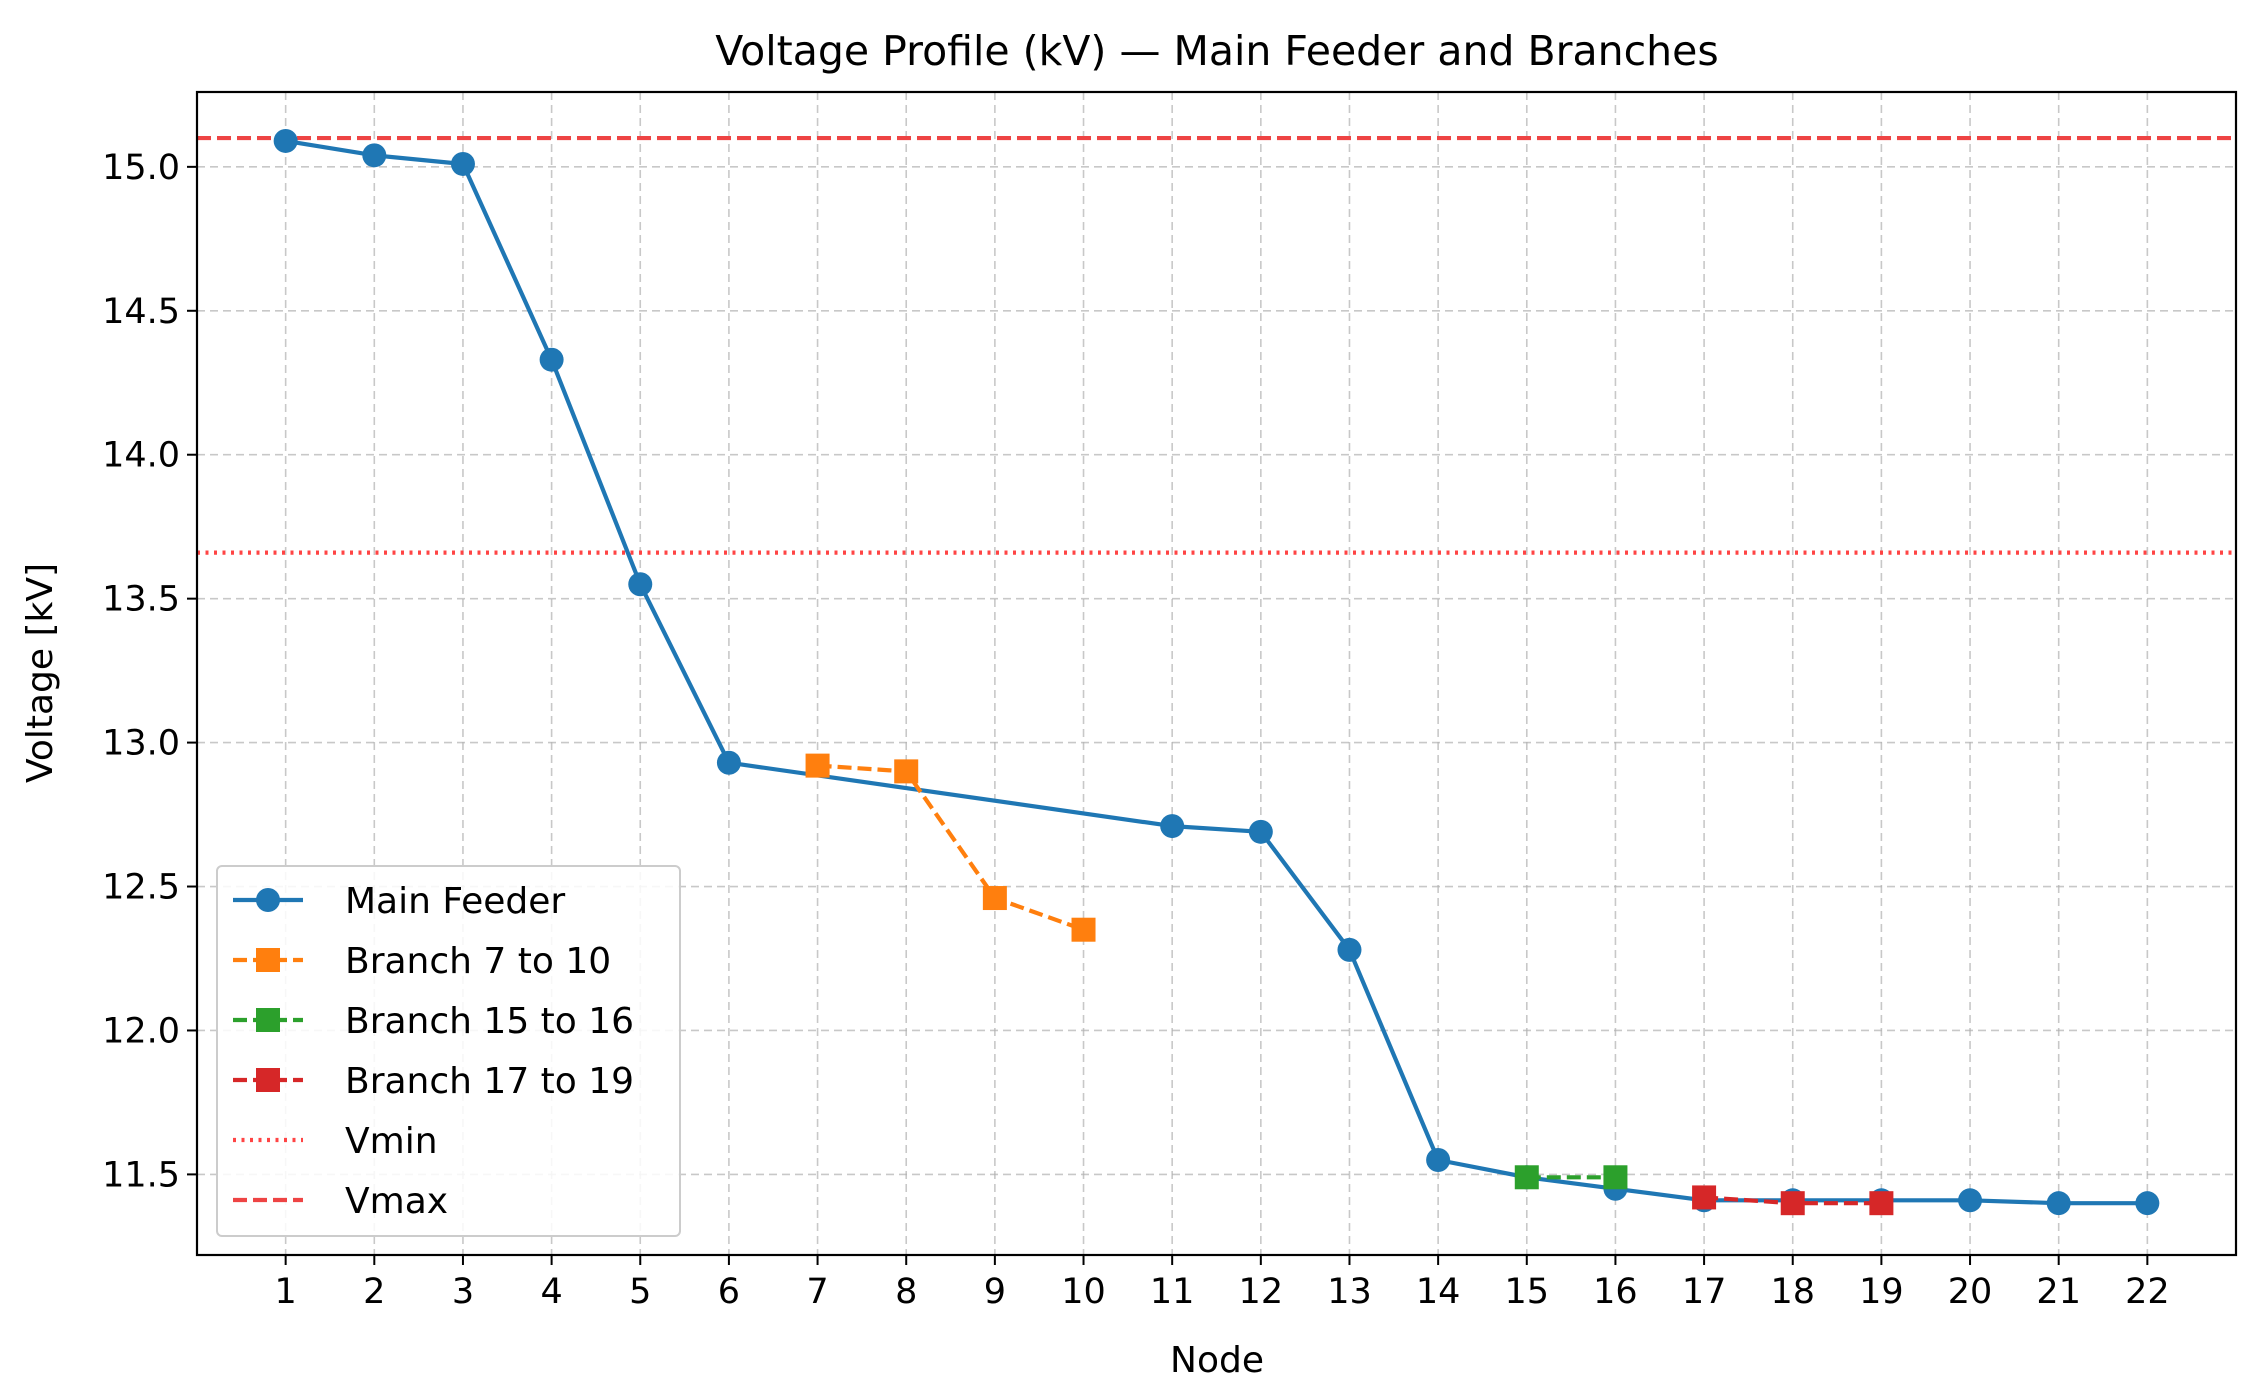 The width and height of the screenshot is (2262, 1398). I want to click on legend-label: Vmax, so click(396, 1201).